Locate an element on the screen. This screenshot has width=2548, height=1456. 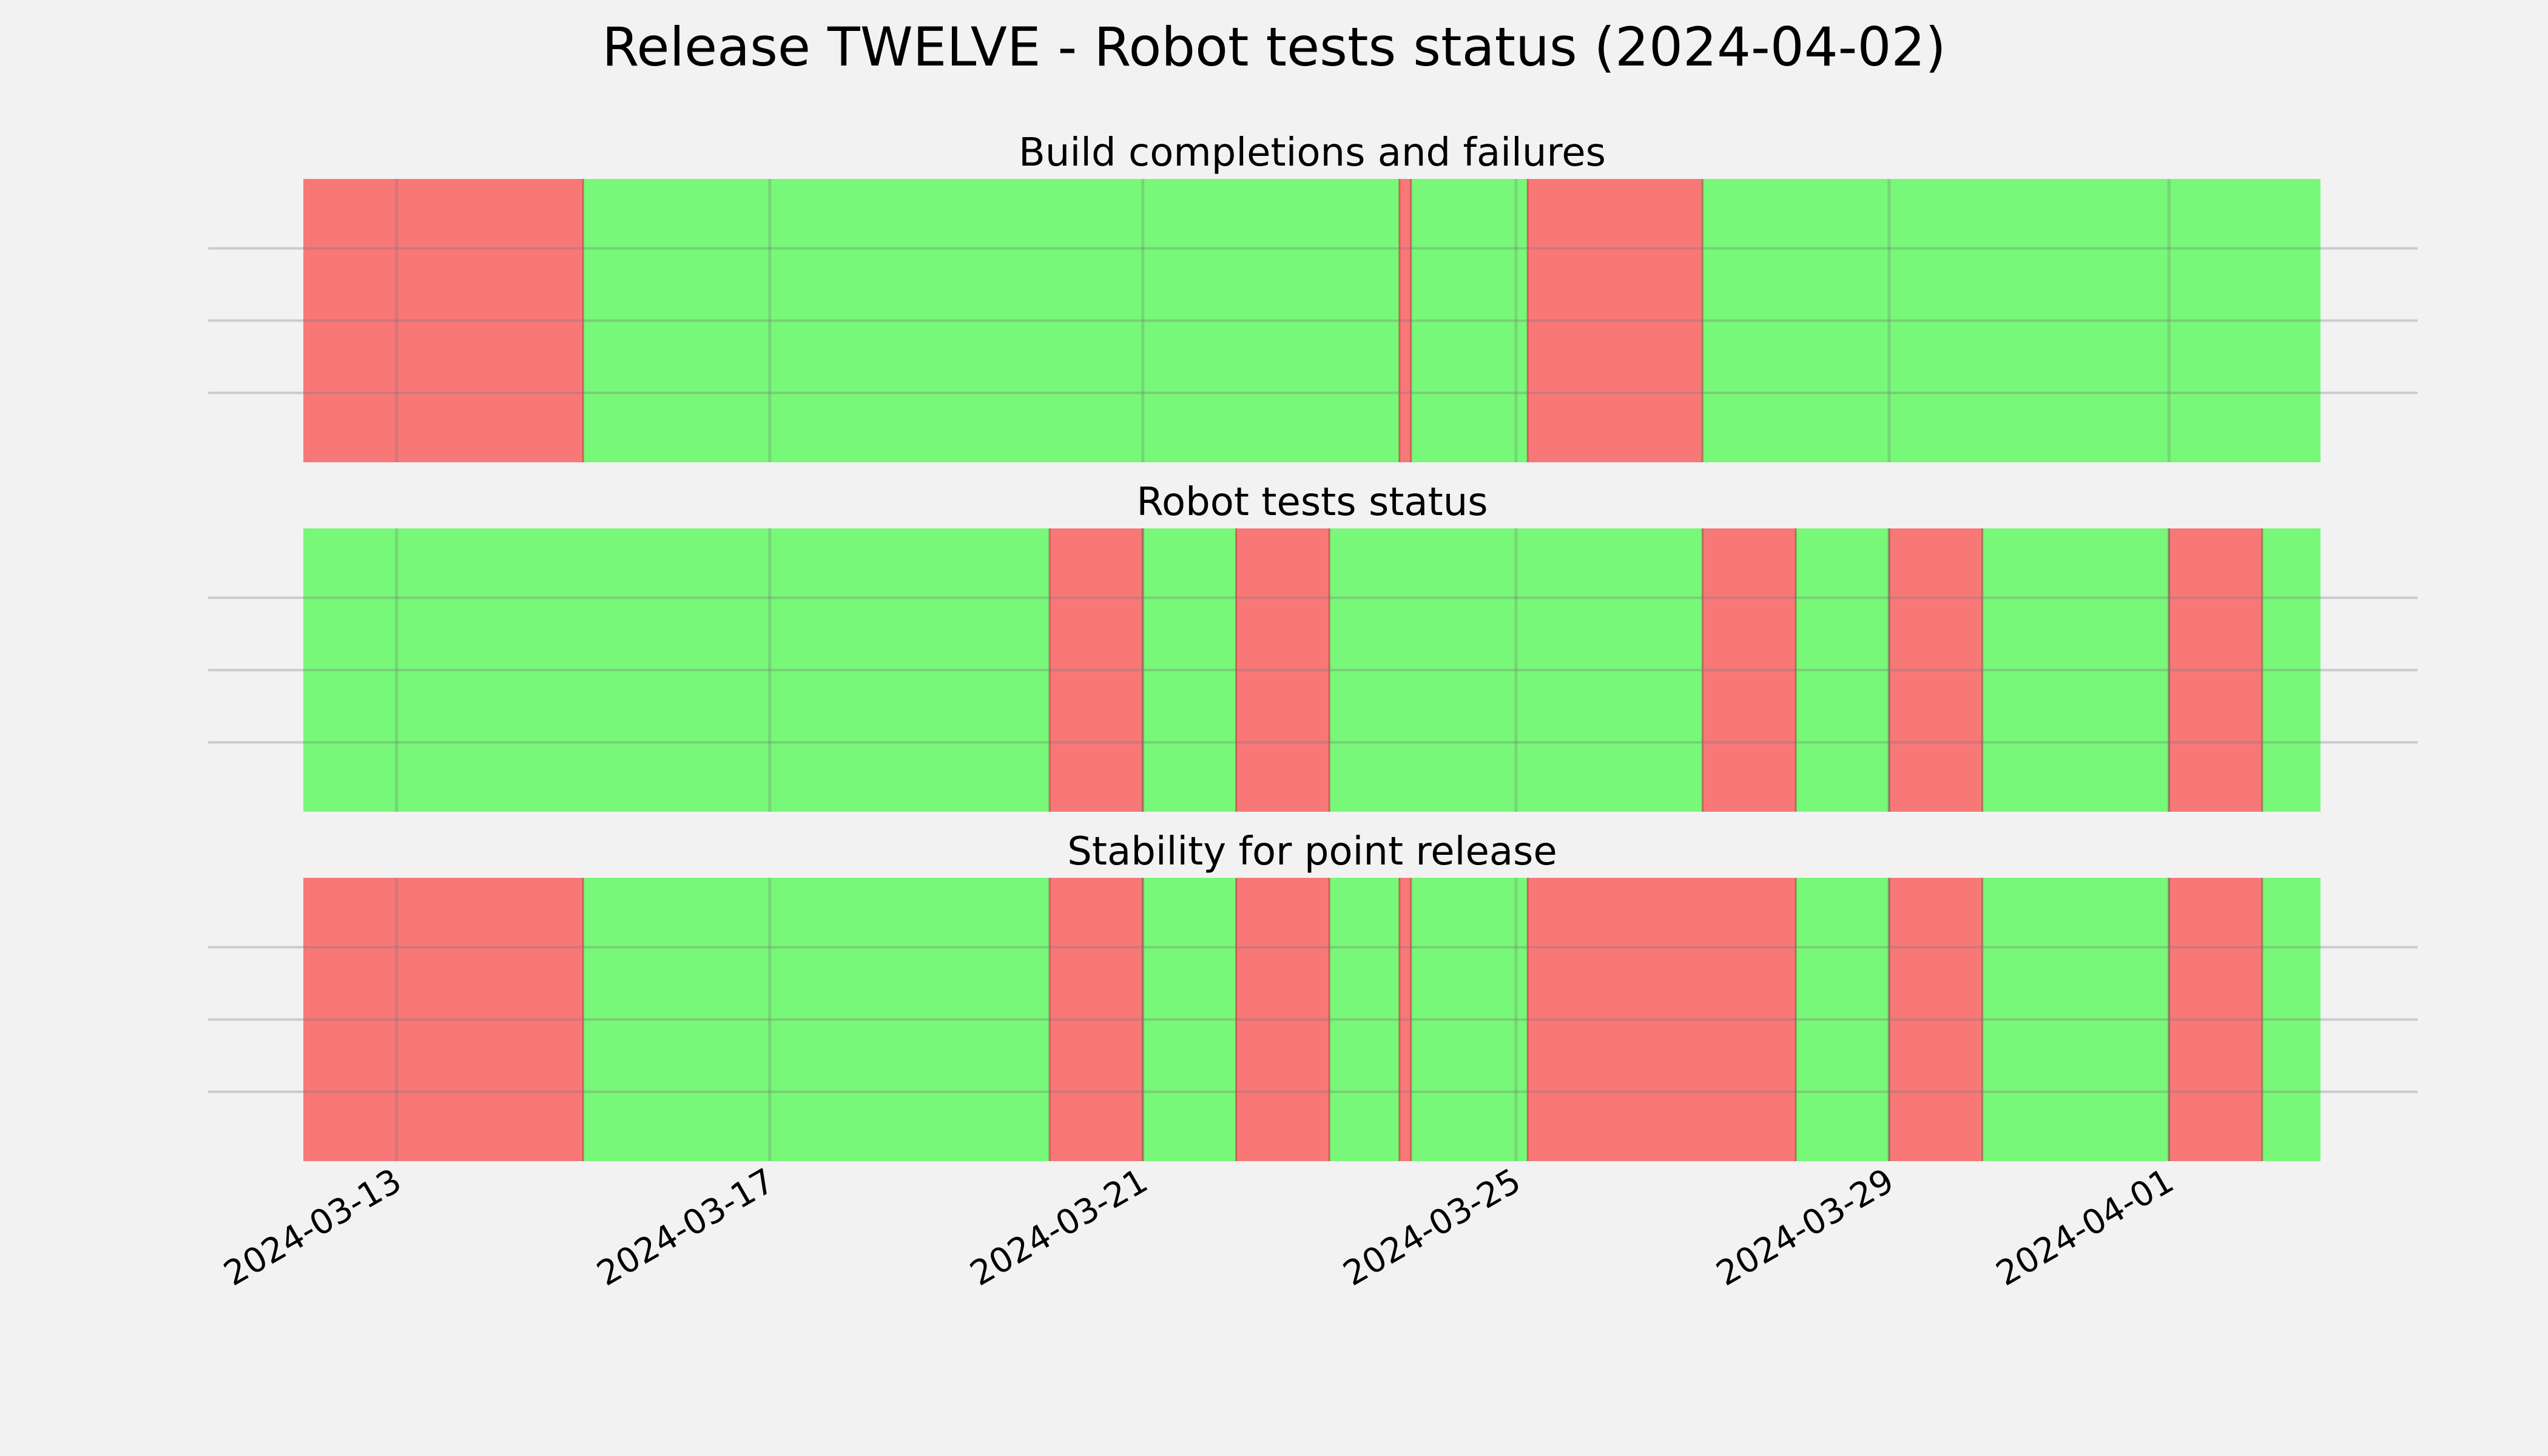
panel-title: Build completions and failures is located at coordinates (1312, 152).